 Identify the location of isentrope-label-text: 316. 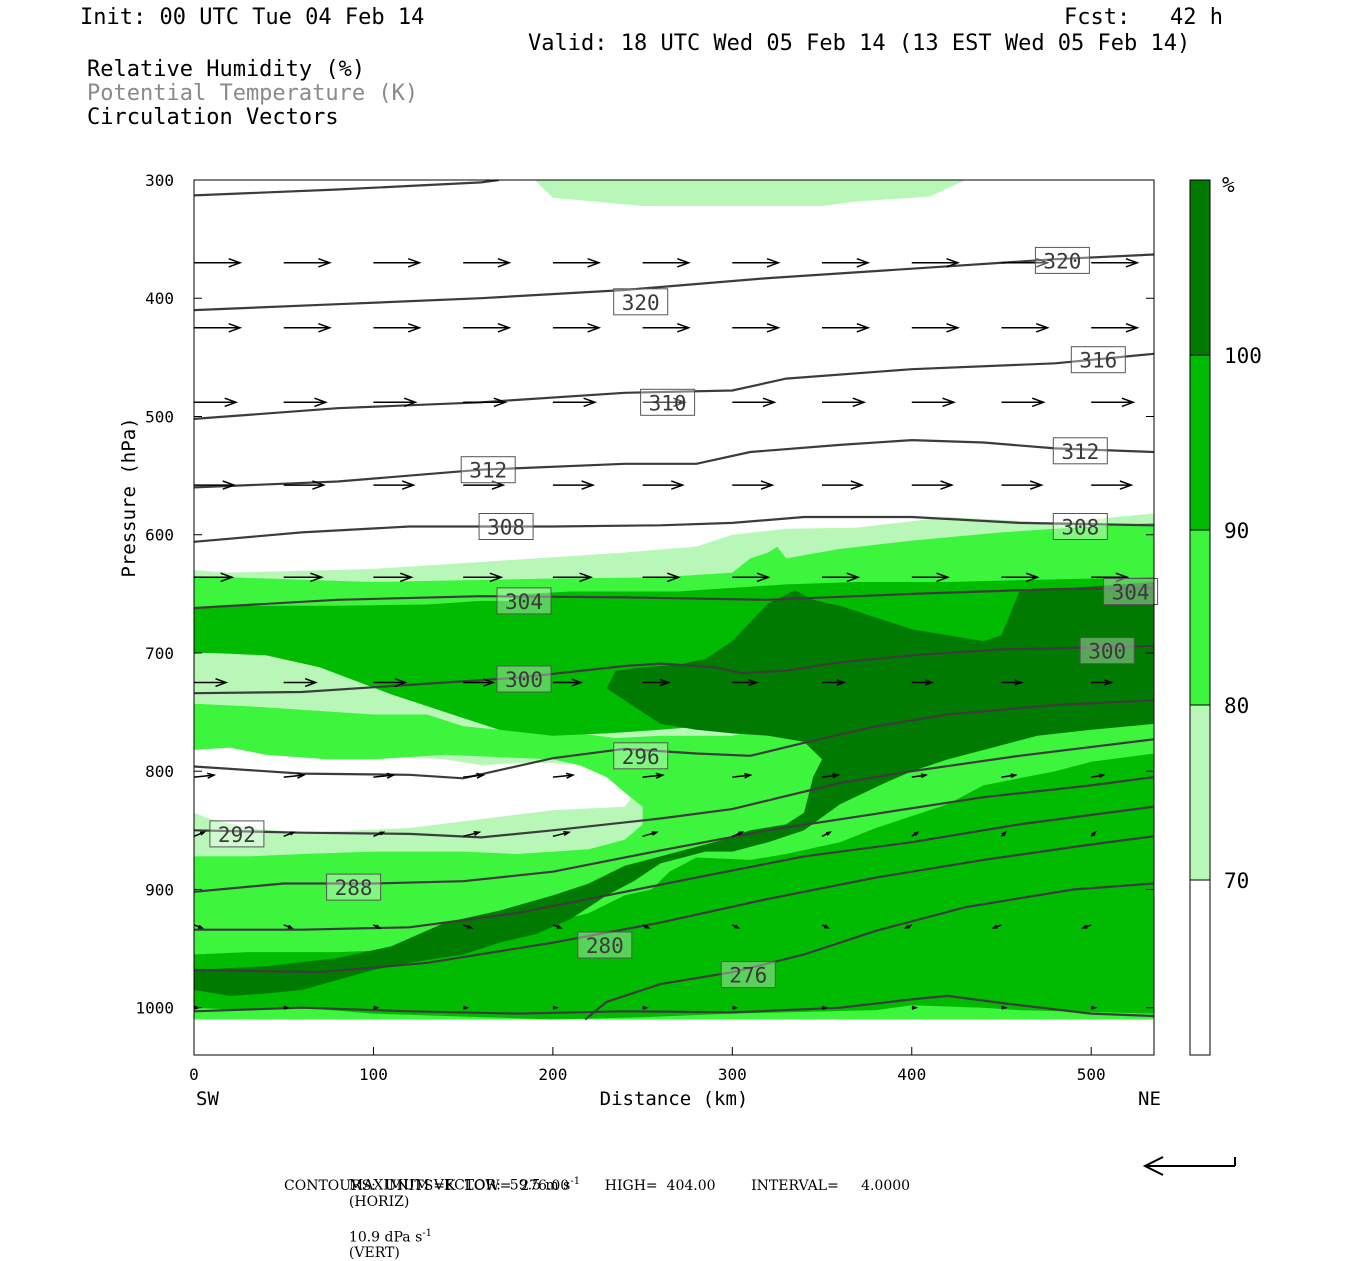
(1098, 361).